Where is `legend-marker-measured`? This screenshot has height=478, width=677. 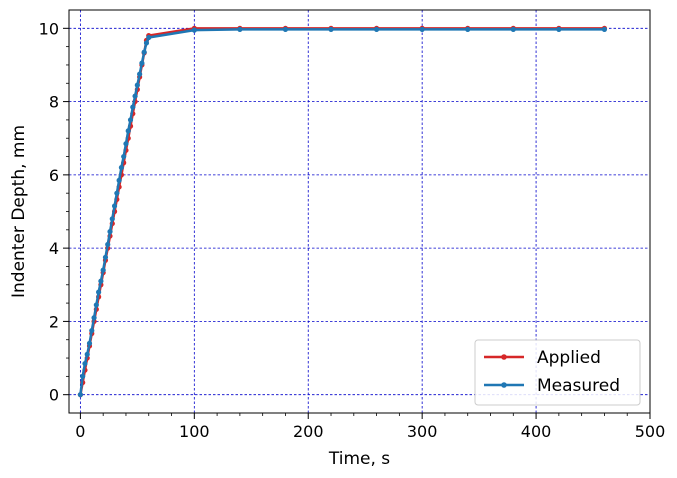
legend-marker-measured is located at coordinates (504, 385).